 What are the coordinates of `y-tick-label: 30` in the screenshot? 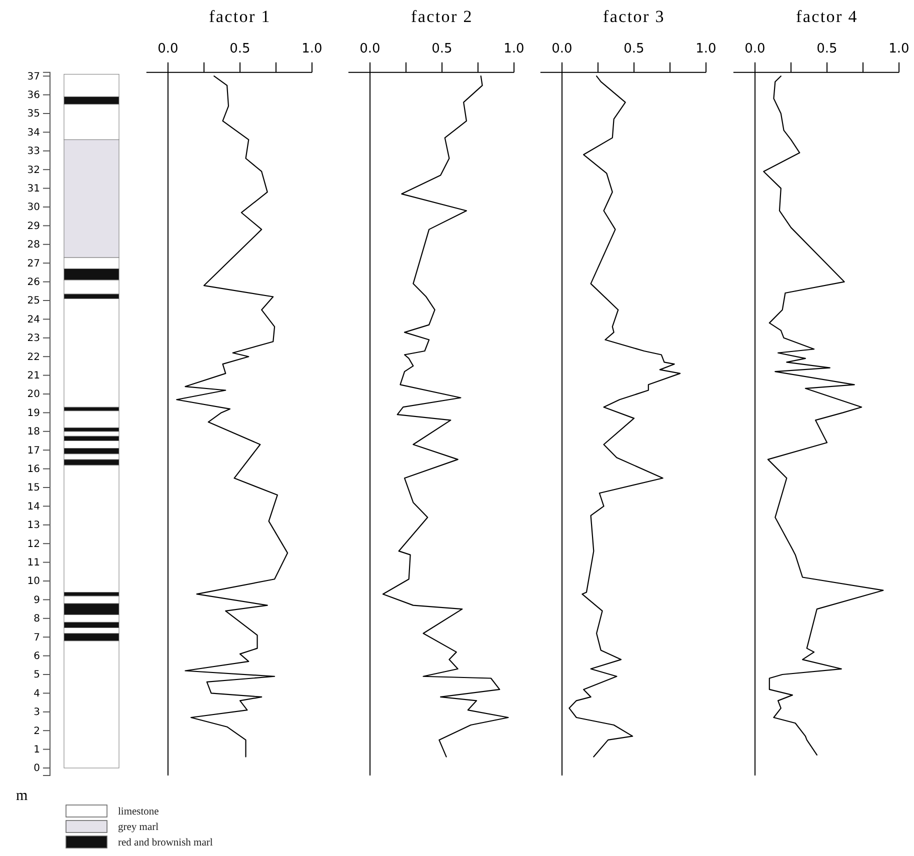 It's located at (33, 208).